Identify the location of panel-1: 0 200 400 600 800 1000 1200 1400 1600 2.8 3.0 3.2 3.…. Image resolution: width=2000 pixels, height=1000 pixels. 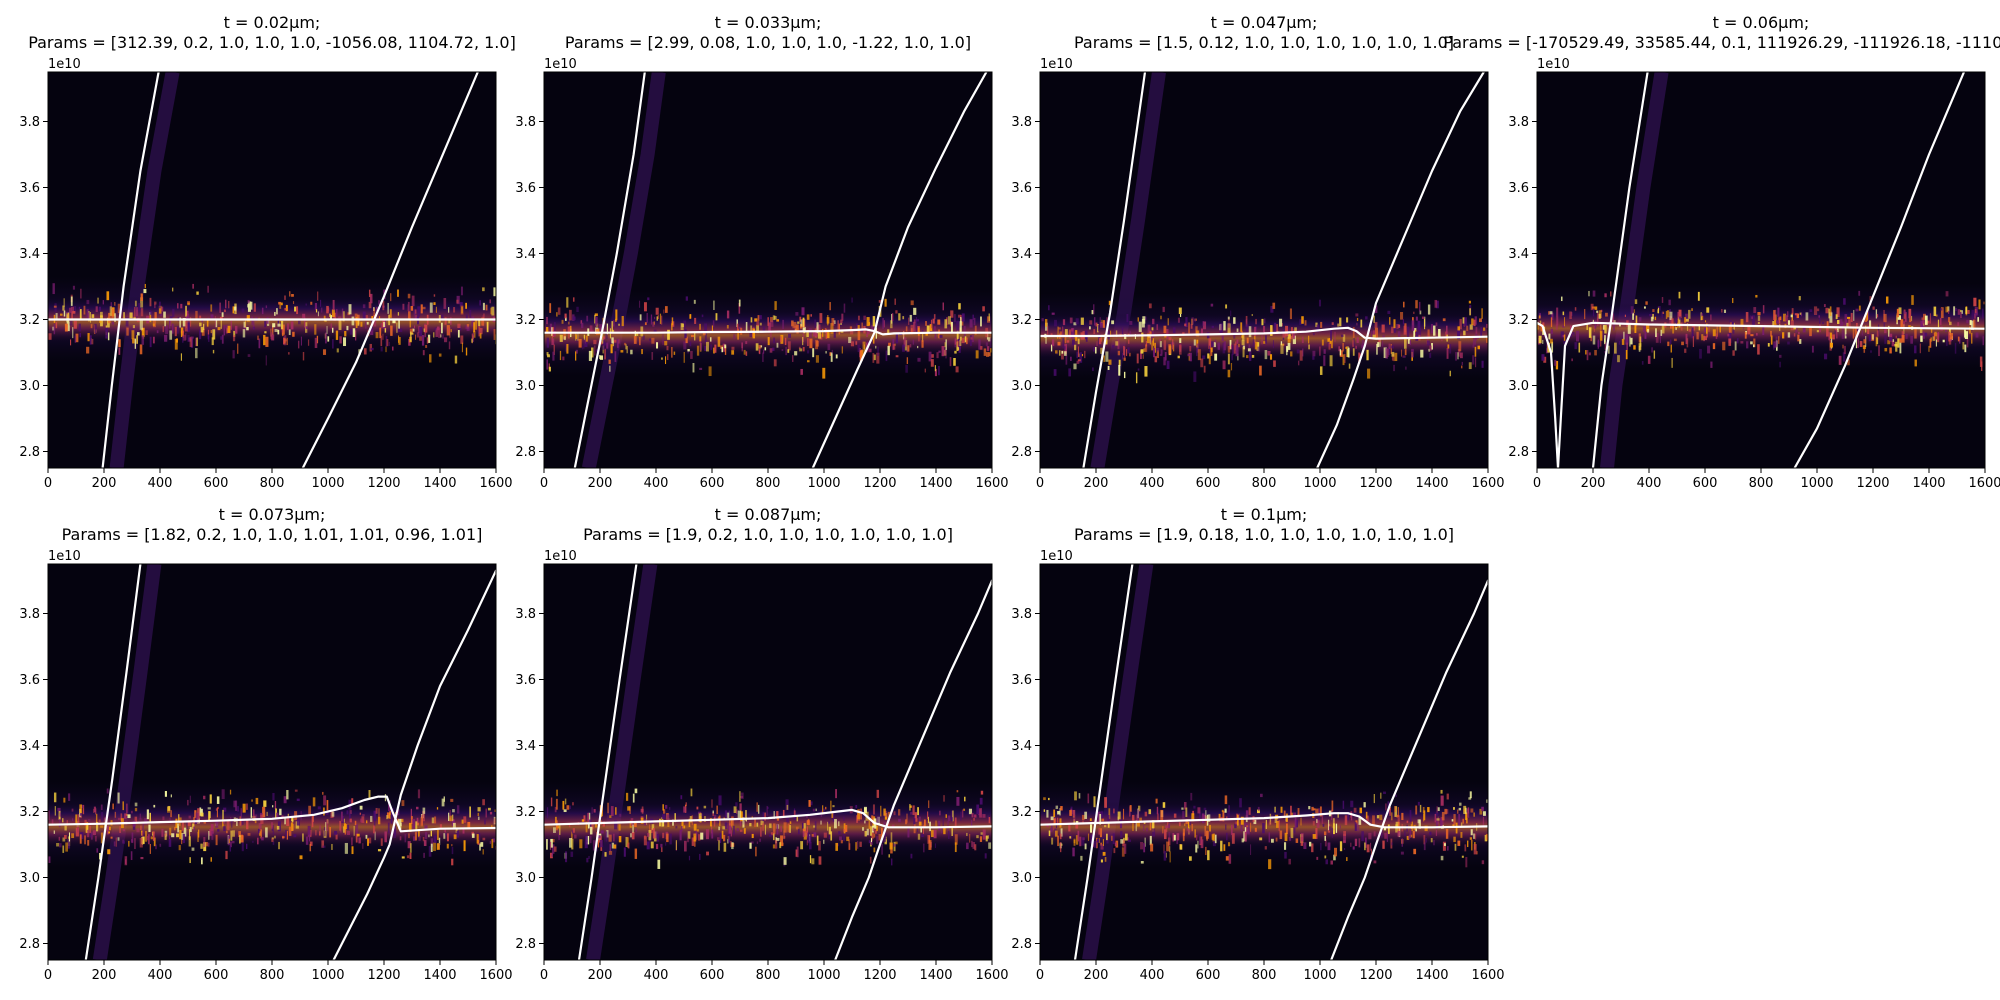
(267, 252).